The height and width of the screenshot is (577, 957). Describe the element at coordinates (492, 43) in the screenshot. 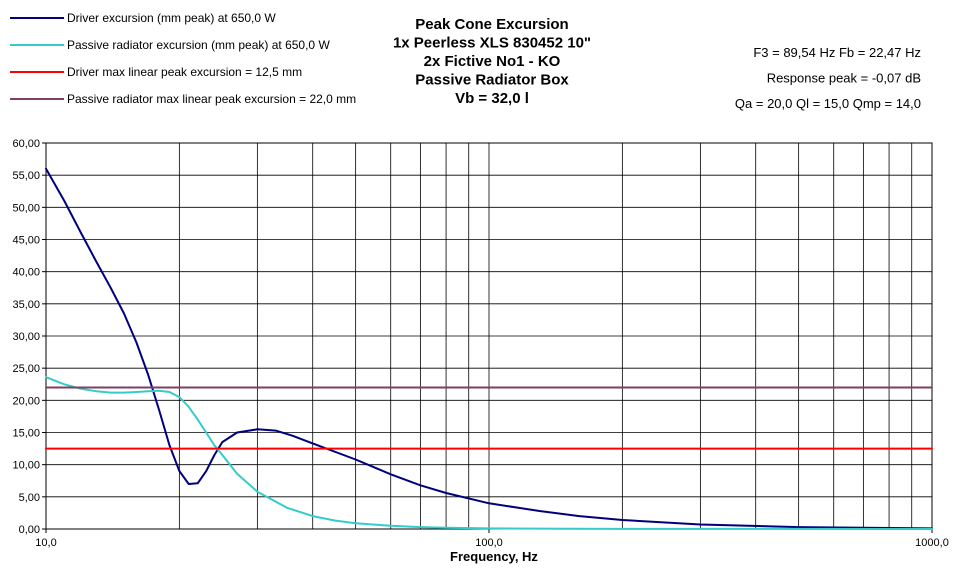

I see `title-line: 1x Peerless XLS 830452 10"` at that location.